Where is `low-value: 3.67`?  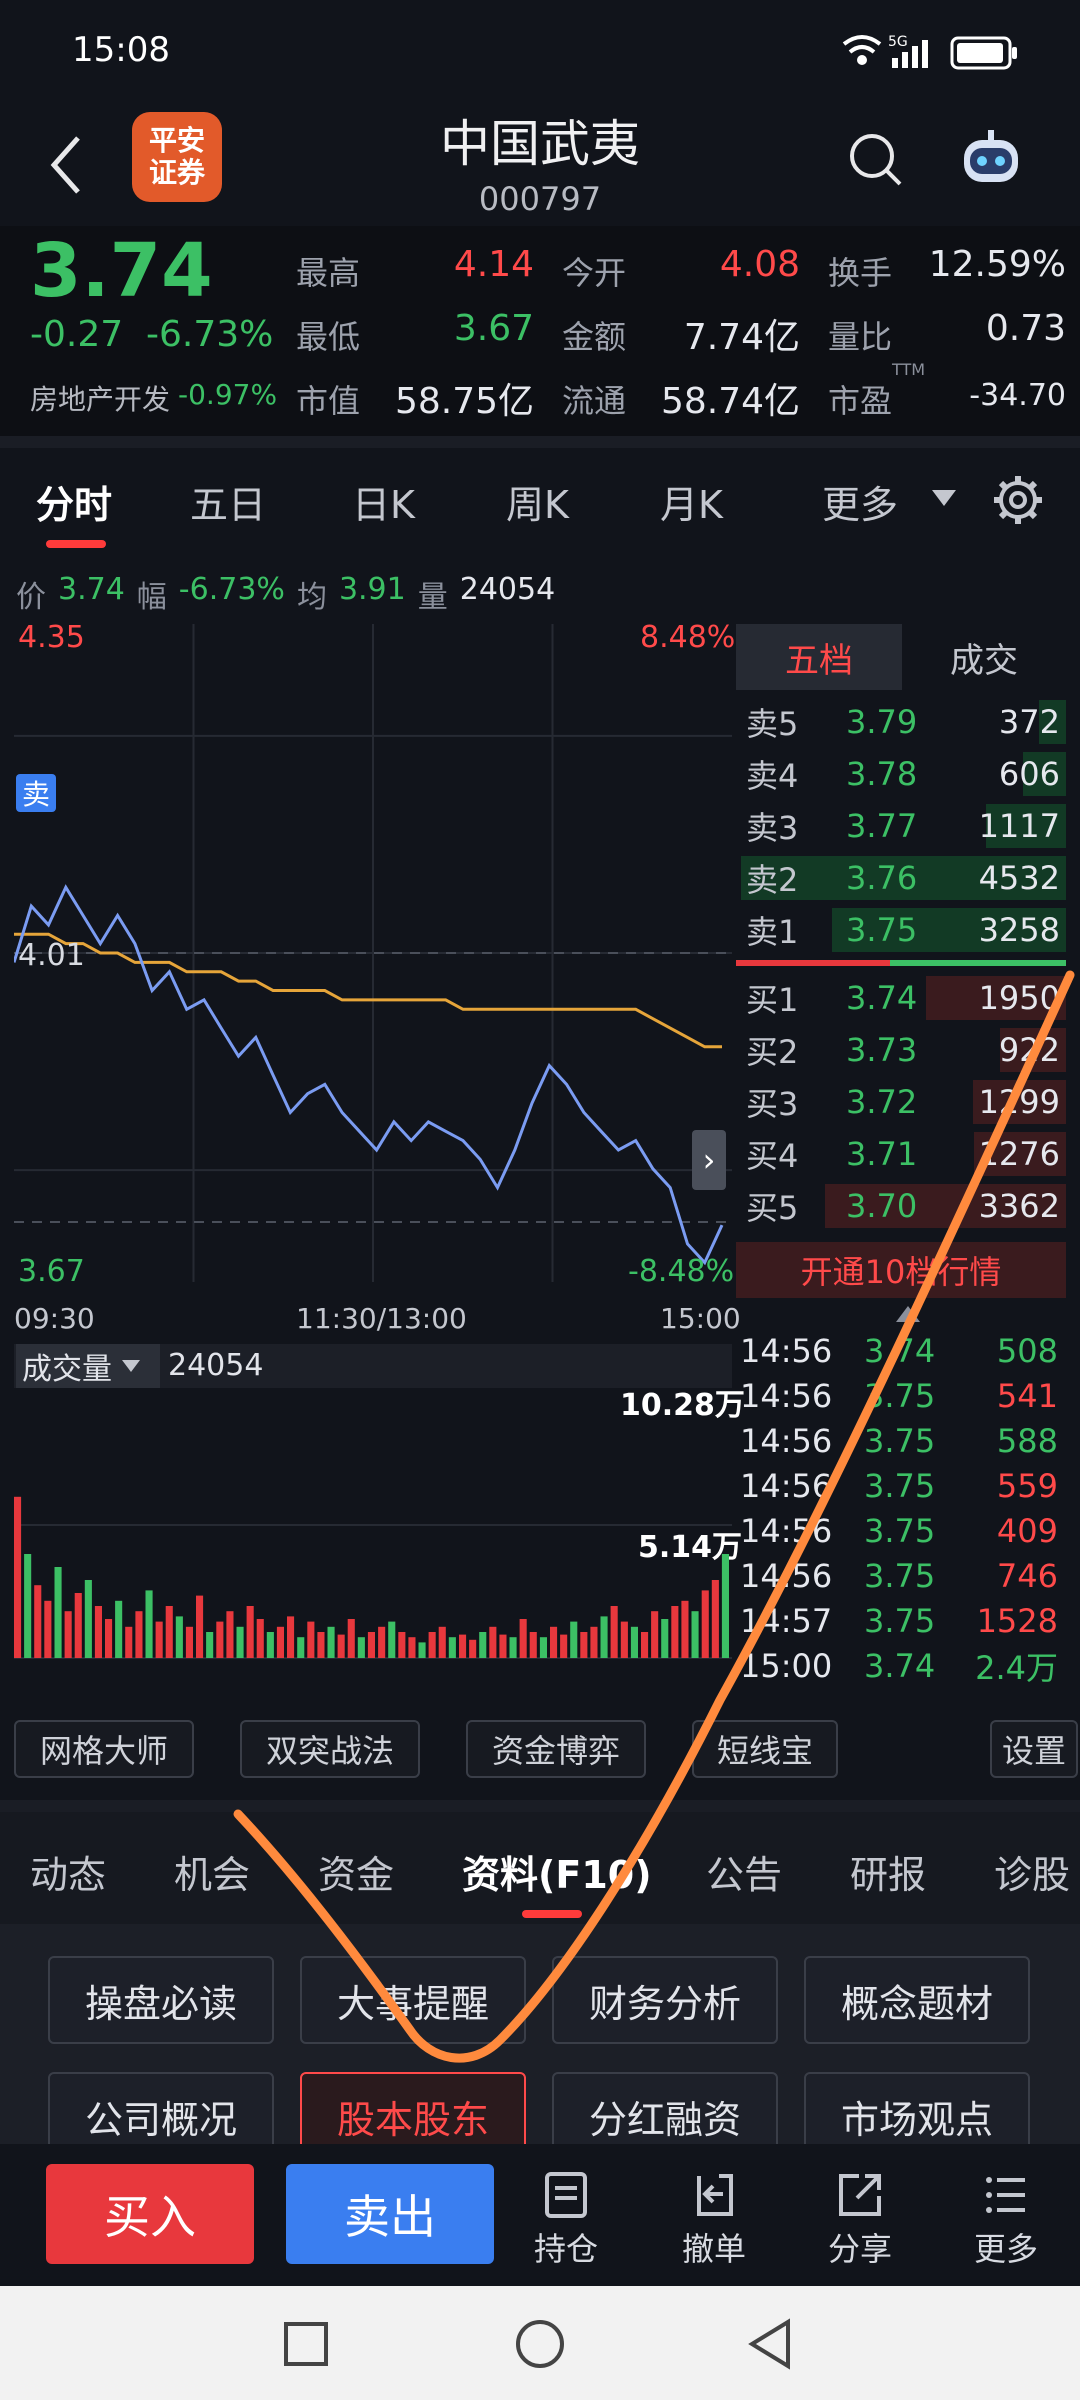
low-value: 3.67 is located at coordinates (493, 328).